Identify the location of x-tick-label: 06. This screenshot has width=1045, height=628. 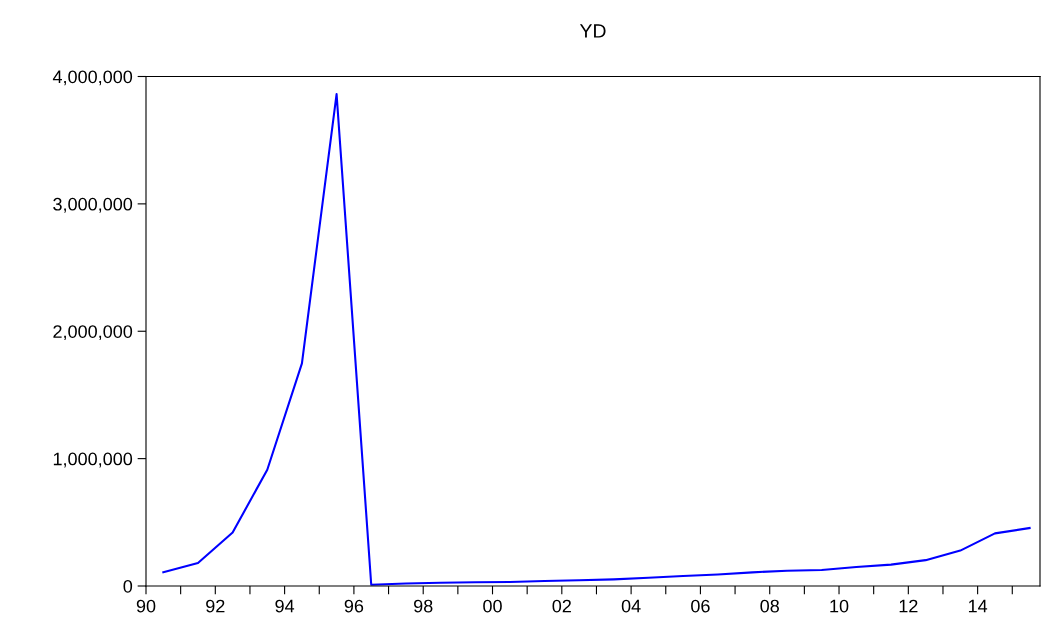
(700, 606).